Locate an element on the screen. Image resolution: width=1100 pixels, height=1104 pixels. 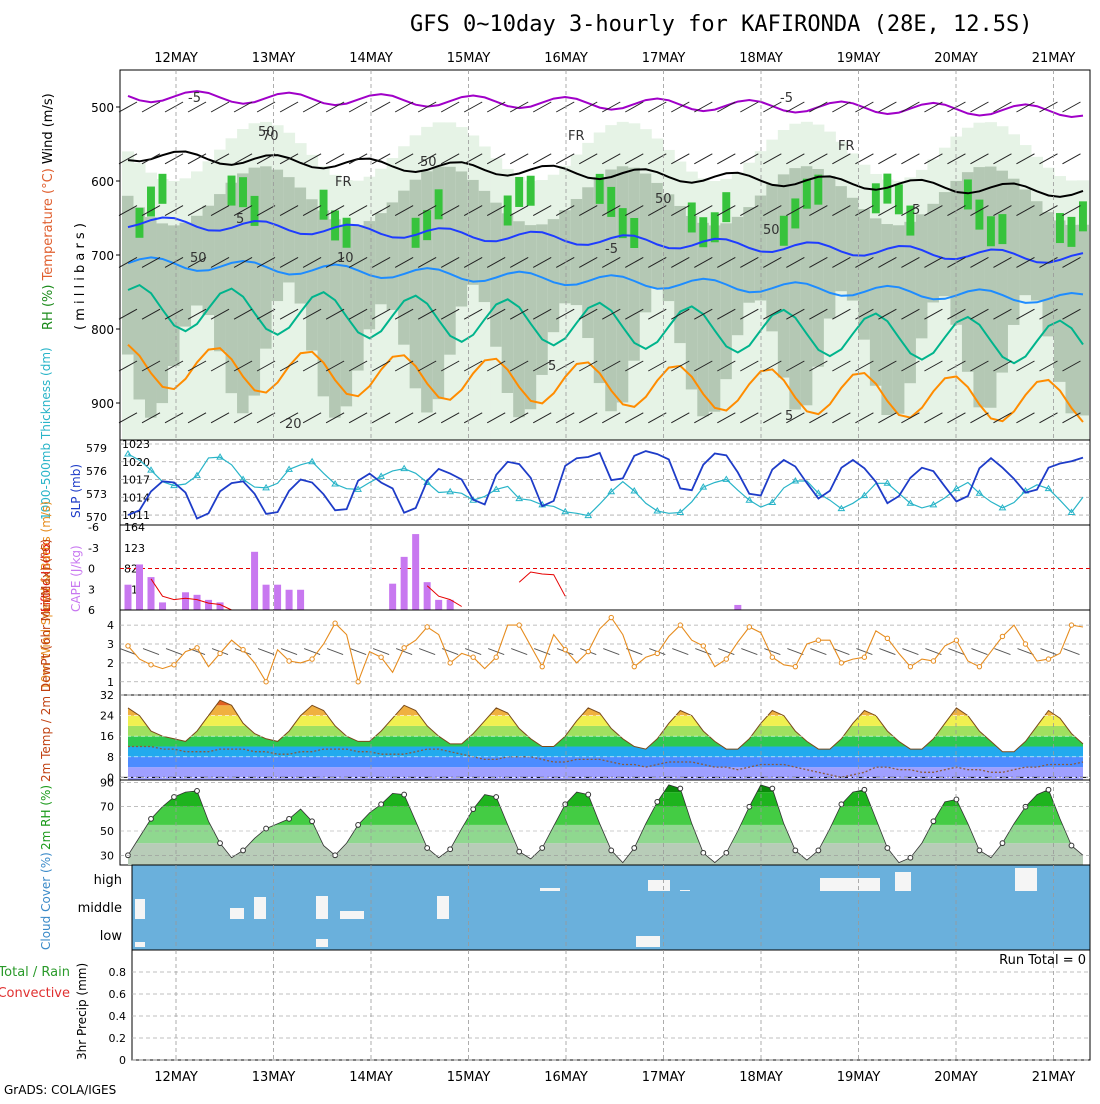
contour-label: 50 is located at coordinates (428, 162).